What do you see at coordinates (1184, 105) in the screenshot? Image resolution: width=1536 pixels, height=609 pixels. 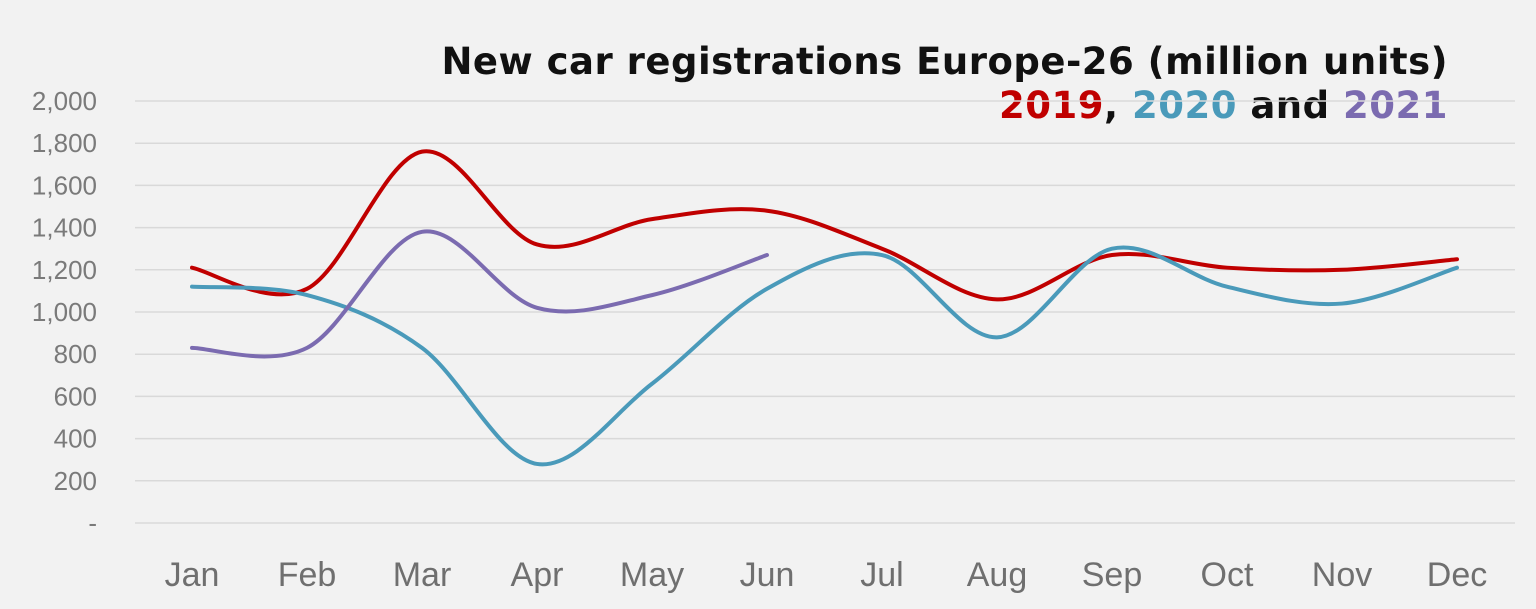 I see `subtitle-2020: 2020` at bounding box center [1184, 105].